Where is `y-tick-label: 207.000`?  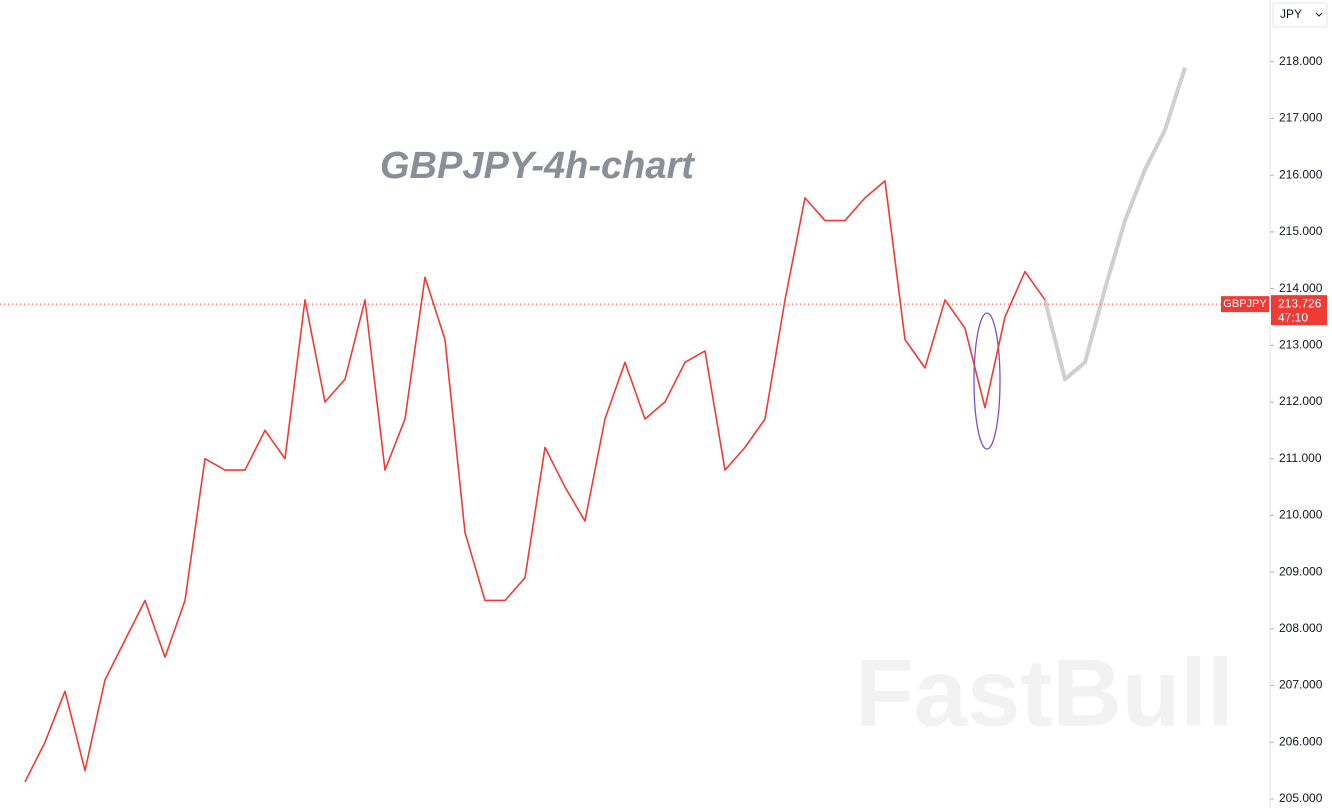 y-tick-label: 207.000 is located at coordinates (1301, 685).